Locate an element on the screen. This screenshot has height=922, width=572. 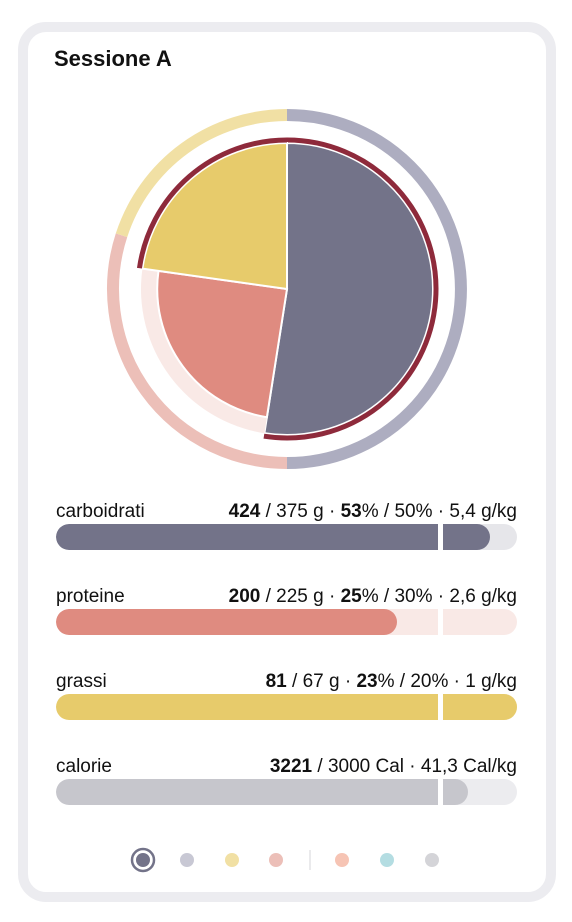
macro-stats: 3221 / 3000 Cal · 41,3 Cal/kg is located at coordinates (393, 767).